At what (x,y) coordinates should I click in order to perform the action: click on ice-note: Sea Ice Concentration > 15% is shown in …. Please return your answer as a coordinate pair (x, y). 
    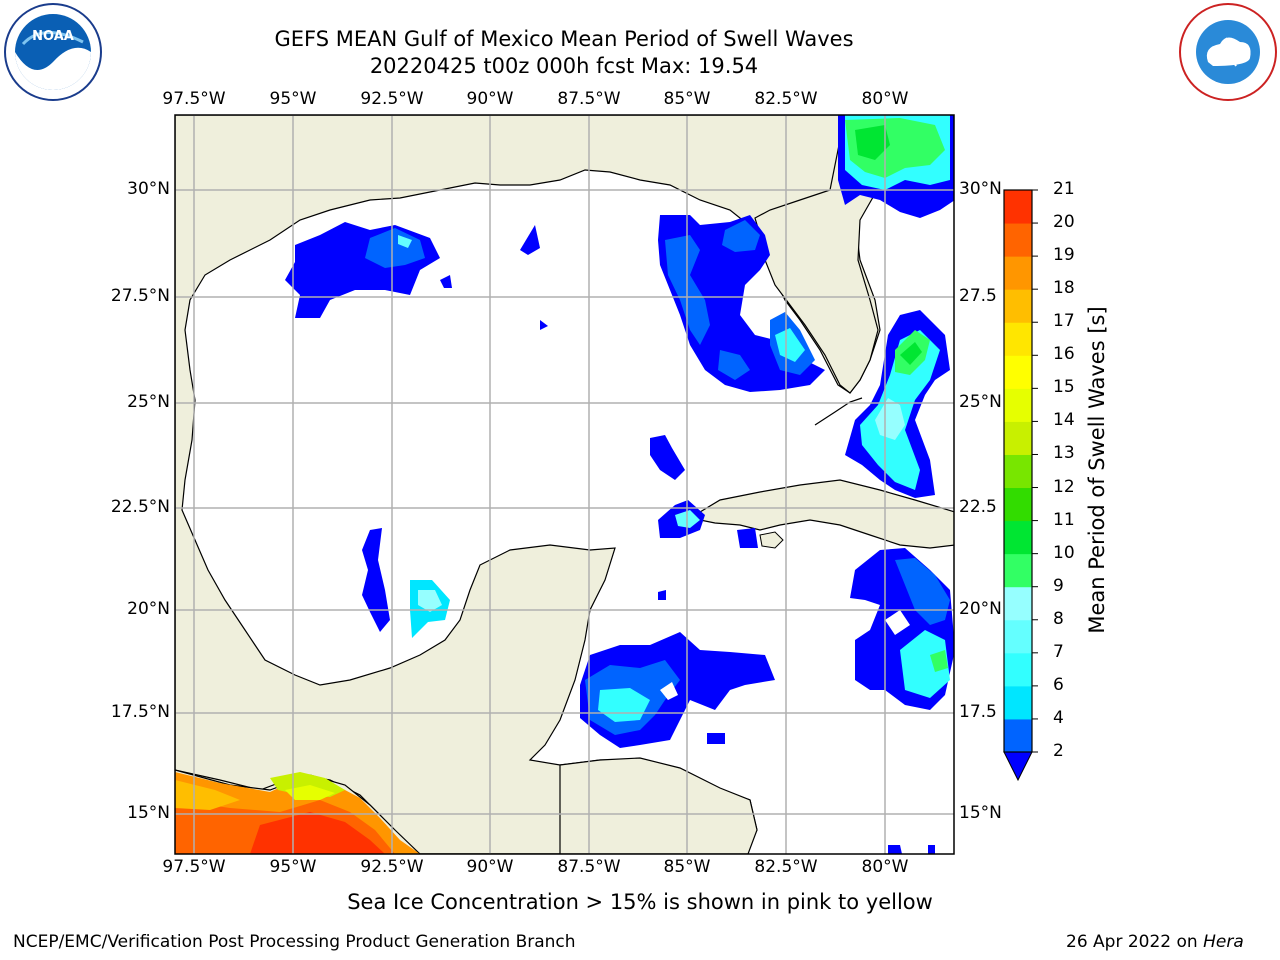
    Looking at the image, I should click on (640, 902).